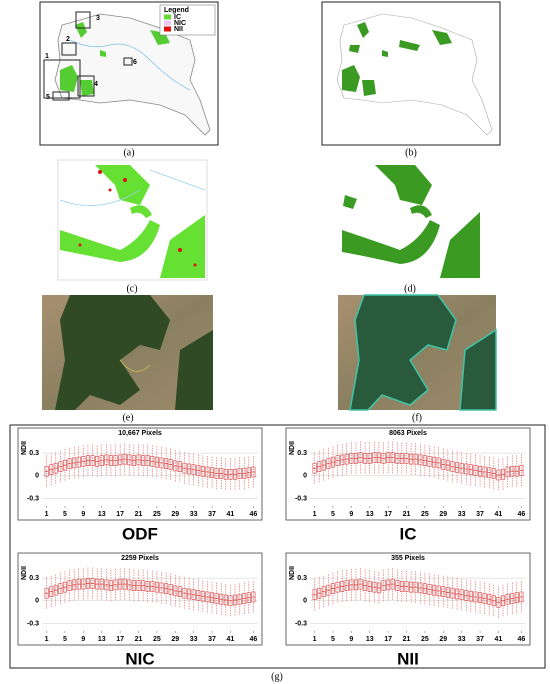 This screenshot has height=684, width=550. What do you see at coordinates (417, 417) in the screenshot?
I see `panel-label: (f)` at bounding box center [417, 417].